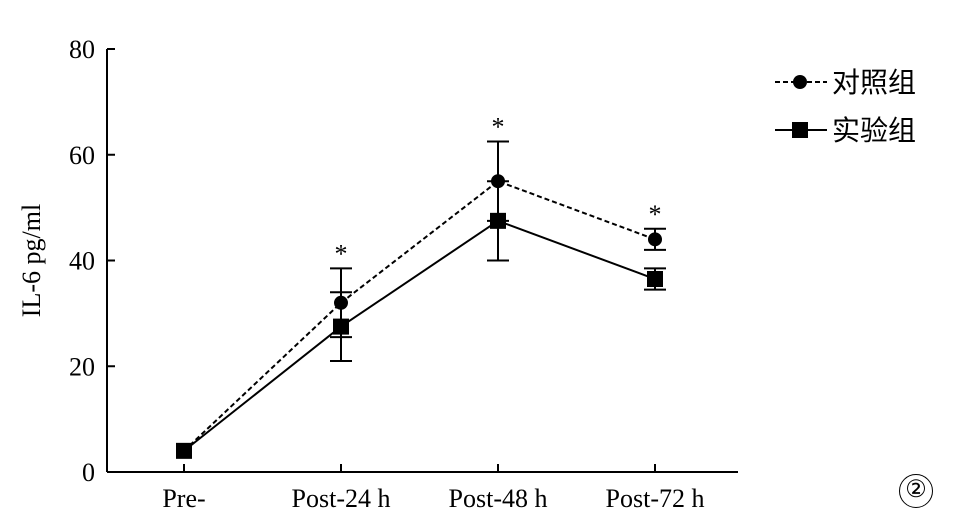  What do you see at coordinates (916, 491) in the screenshot?
I see `figure-number-label: ②` at bounding box center [916, 491].